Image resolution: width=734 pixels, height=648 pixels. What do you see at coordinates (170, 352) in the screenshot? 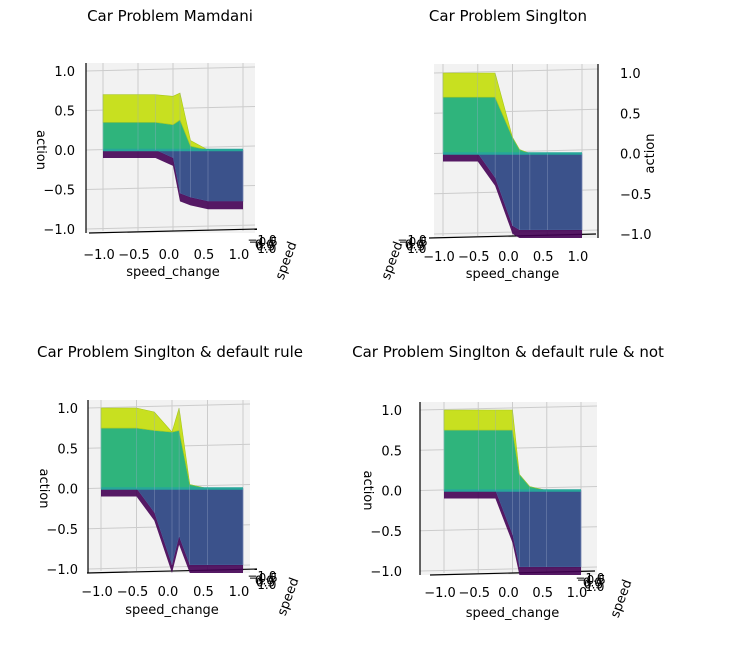
I see `chart-title: Car Problem Singlton & default rule` at bounding box center [170, 352].